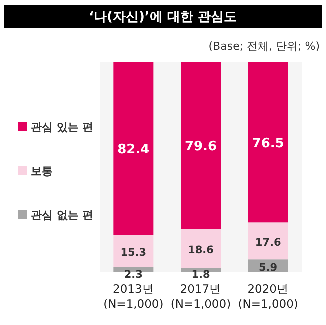  I want to click on chart-title: ‘나(자신)’에 대한 관심도, so click(163, 17).